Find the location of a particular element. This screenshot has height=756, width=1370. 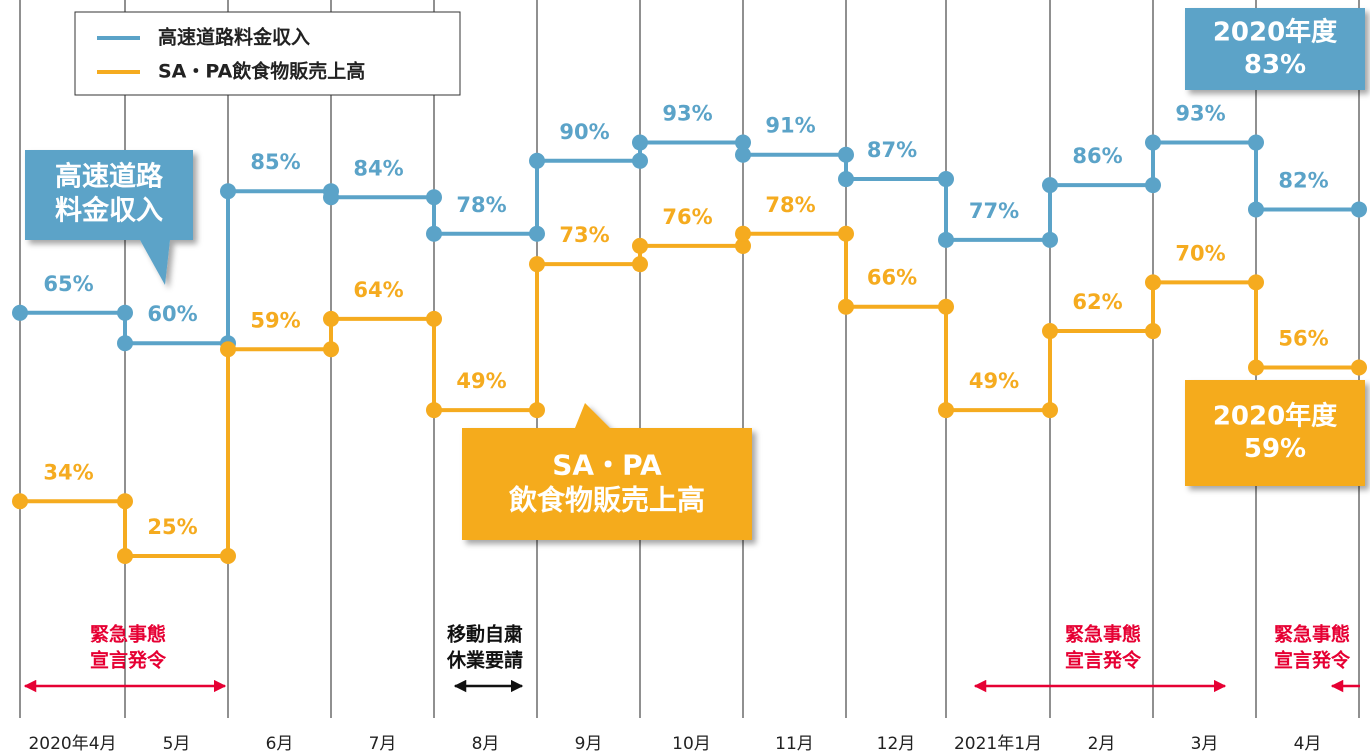

x-tick-label: 5月 is located at coordinates (177, 744).